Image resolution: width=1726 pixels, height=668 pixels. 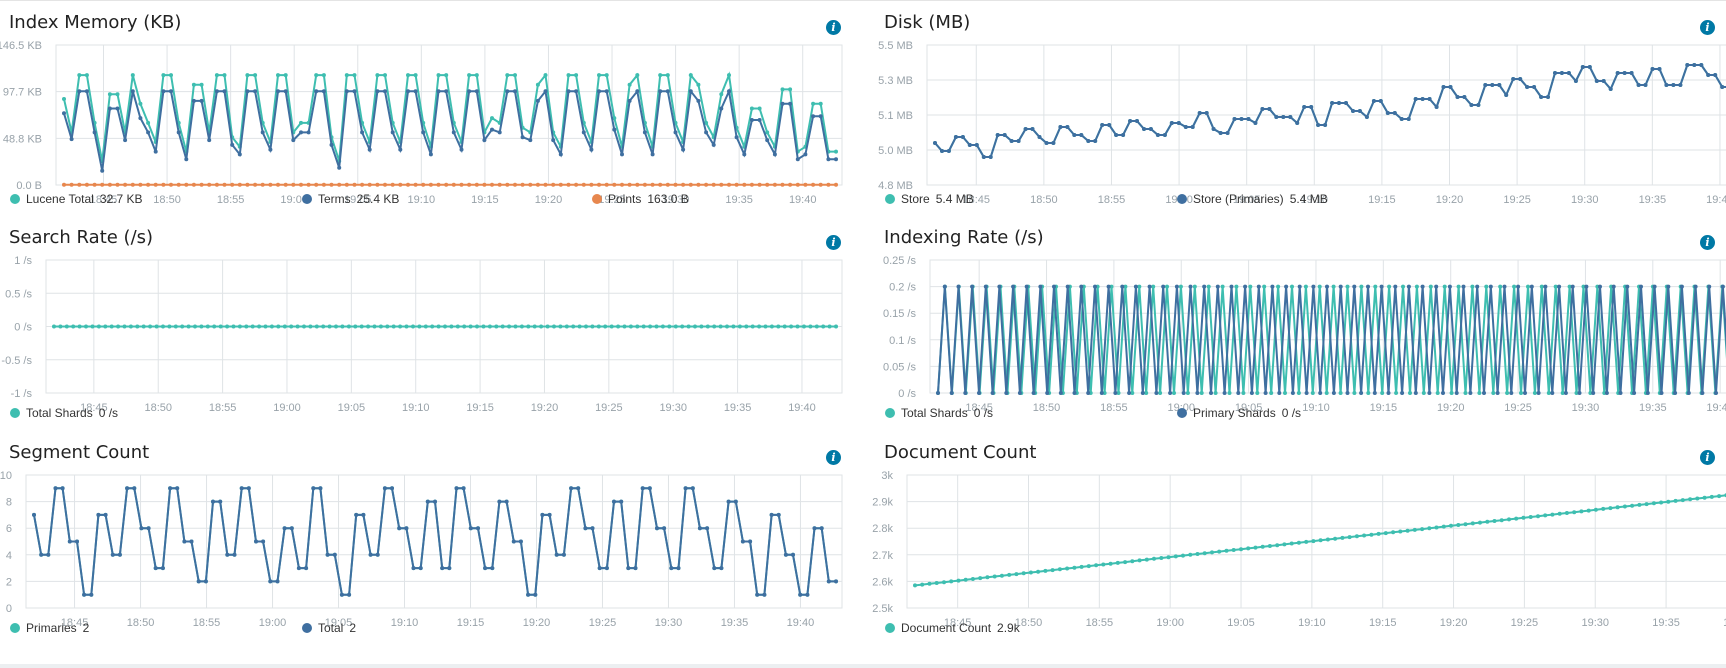 I want to click on legend-item-lucene-total: Lucene Total 32.7 KB, so click(x=76, y=199).